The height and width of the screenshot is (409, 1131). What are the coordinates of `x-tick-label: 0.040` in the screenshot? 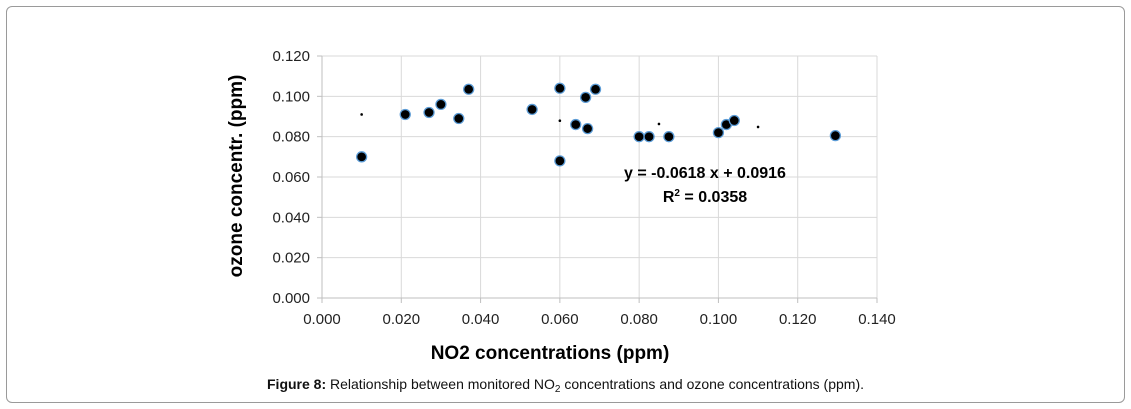 It's located at (481, 319).